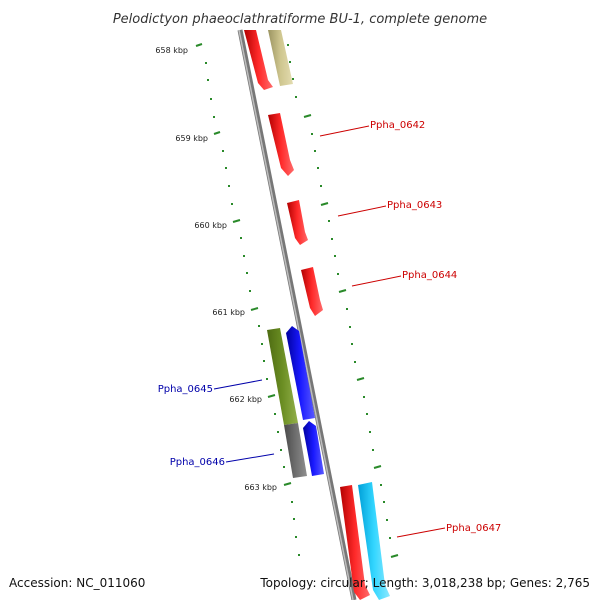  What do you see at coordinates (282, 376) in the screenshot?
I see `gene-ppha0645-olive-block` at bounding box center [282, 376].